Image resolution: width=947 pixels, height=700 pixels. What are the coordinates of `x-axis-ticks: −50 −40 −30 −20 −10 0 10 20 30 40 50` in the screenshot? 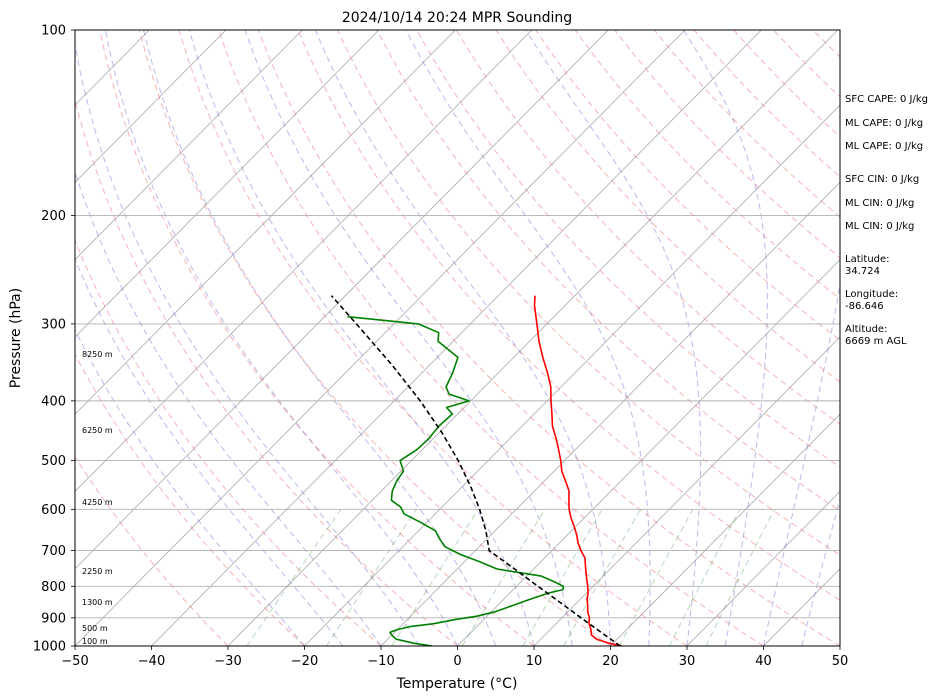 It's located at (454, 657).